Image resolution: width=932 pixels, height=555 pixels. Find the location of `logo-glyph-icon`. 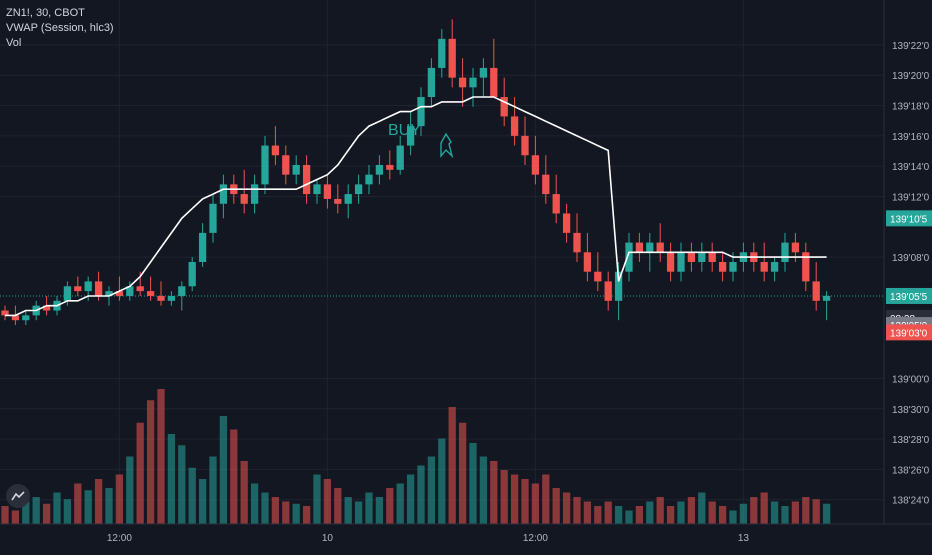

logo-glyph-icon is located at coordinates (18, 496).